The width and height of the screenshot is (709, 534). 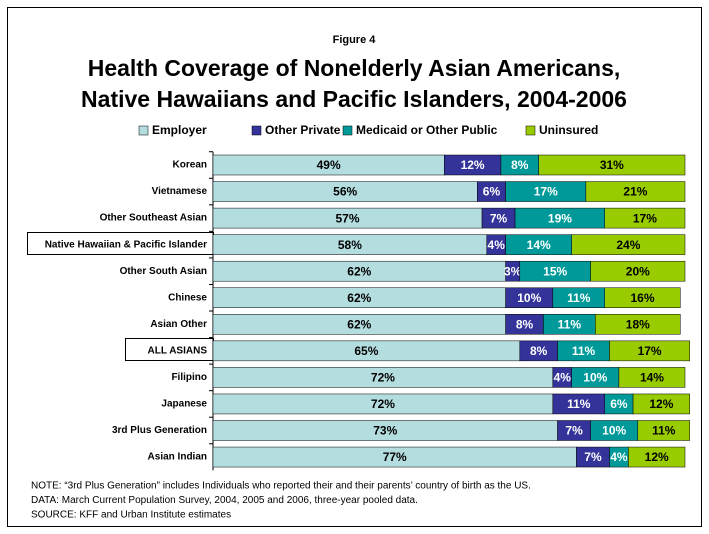 What do you see at coordinates (163, 271) in the screenshot?
I see `category-label: Other South Asian` at bounding box center [163, 271].